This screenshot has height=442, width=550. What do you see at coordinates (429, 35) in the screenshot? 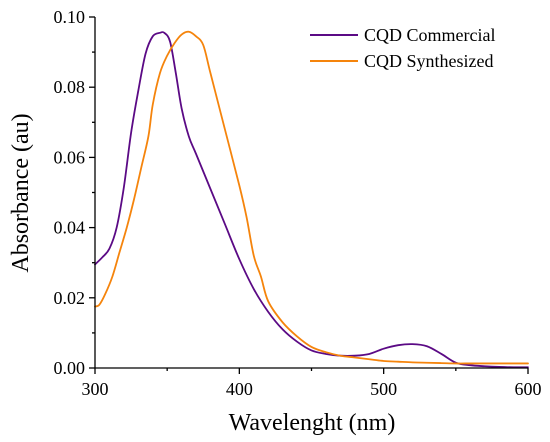
I see `legend-label-commercial: CQD Commercial` at bounding box center [429, 35].